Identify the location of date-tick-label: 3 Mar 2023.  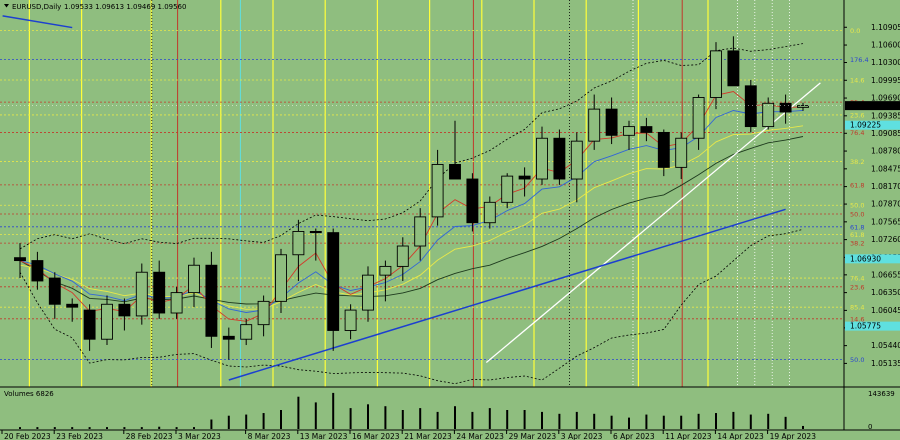
(199, 436).